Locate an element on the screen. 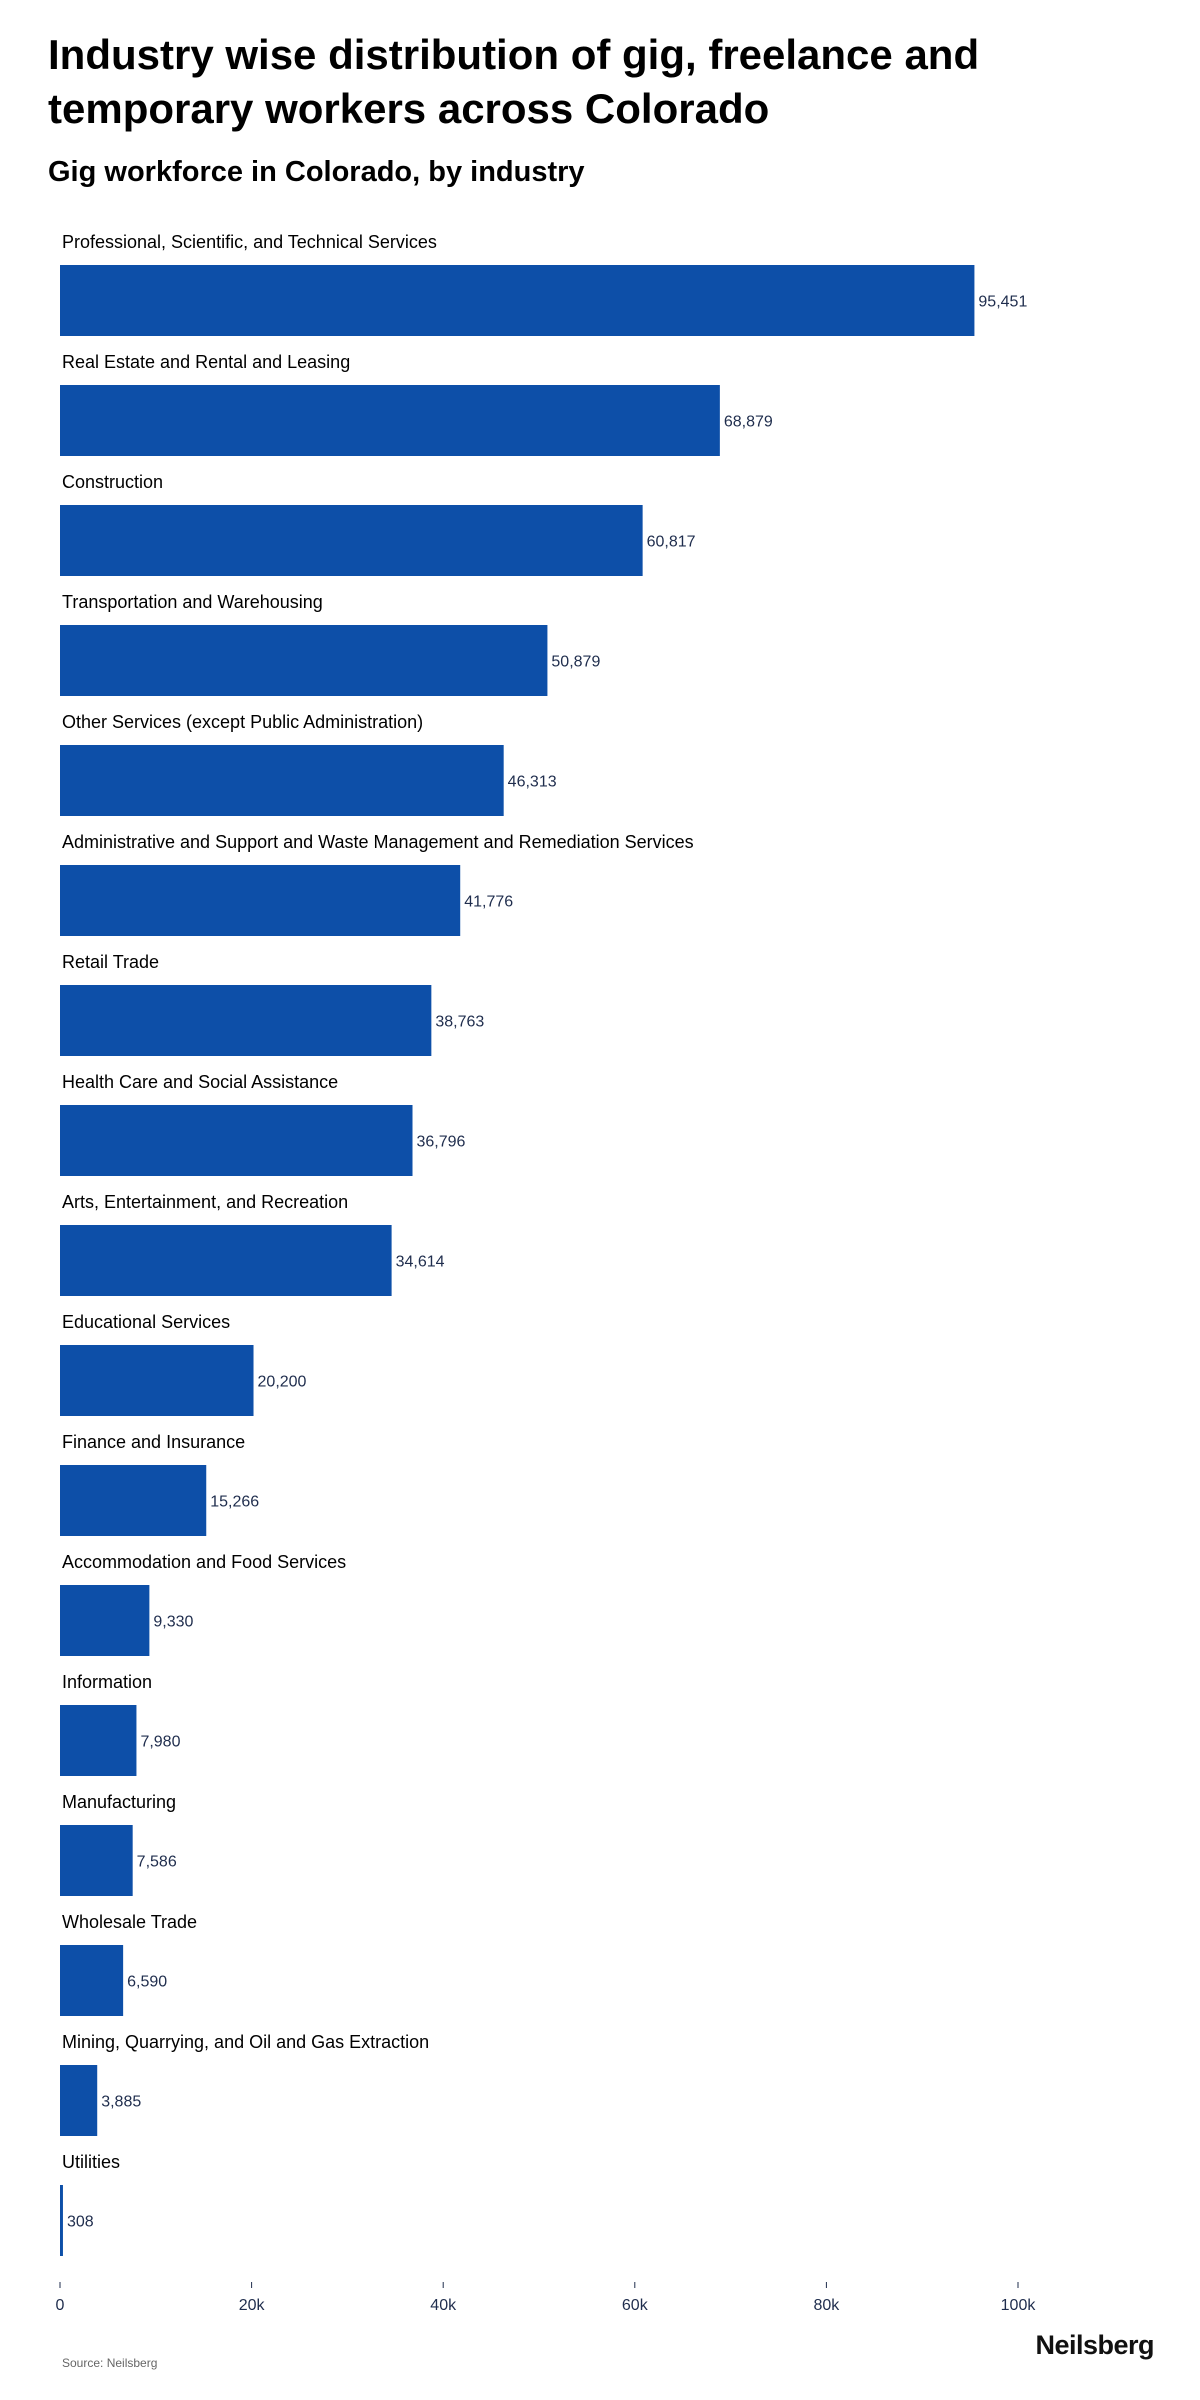 Image resolution: width=1200 pixels, height=2400 pixels. category-label: Arts, Entertainment, and Recreation is located at coordinates (205, 1202).